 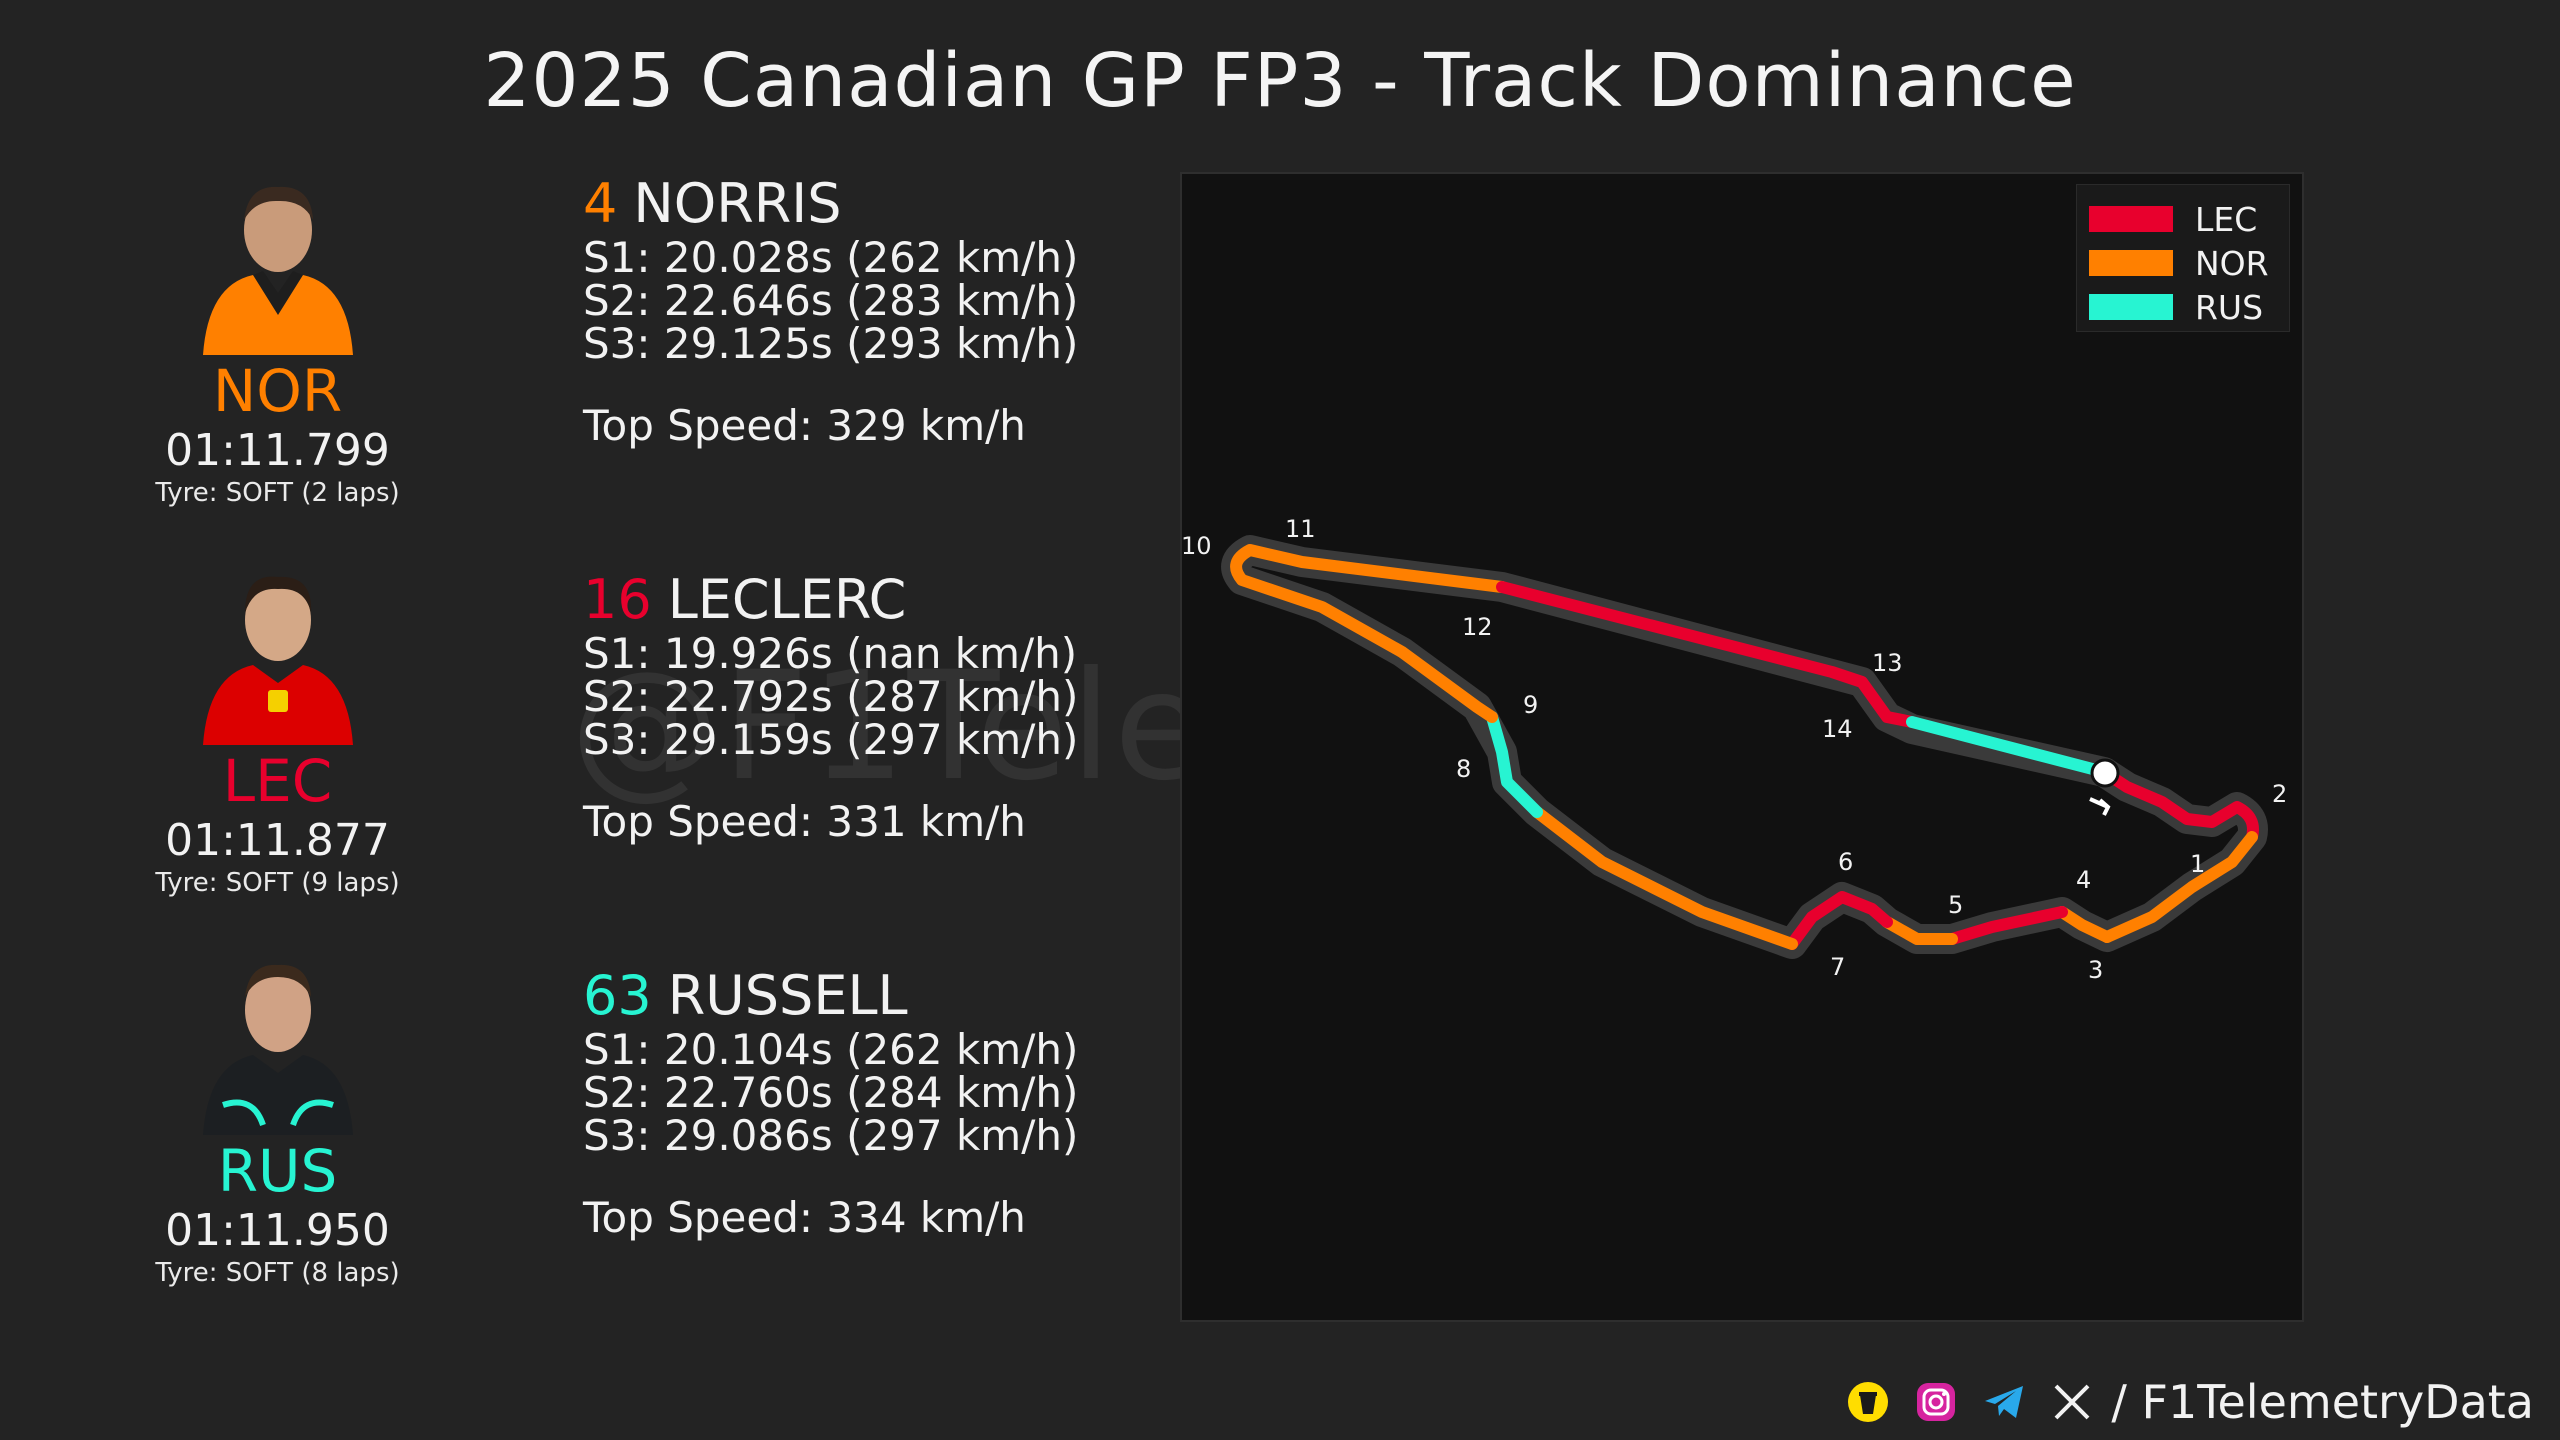 What do you see at coordinates (2232, 263) in the screenshot?
I see `legend-label: NOR` at bounding box center [2232, 263].